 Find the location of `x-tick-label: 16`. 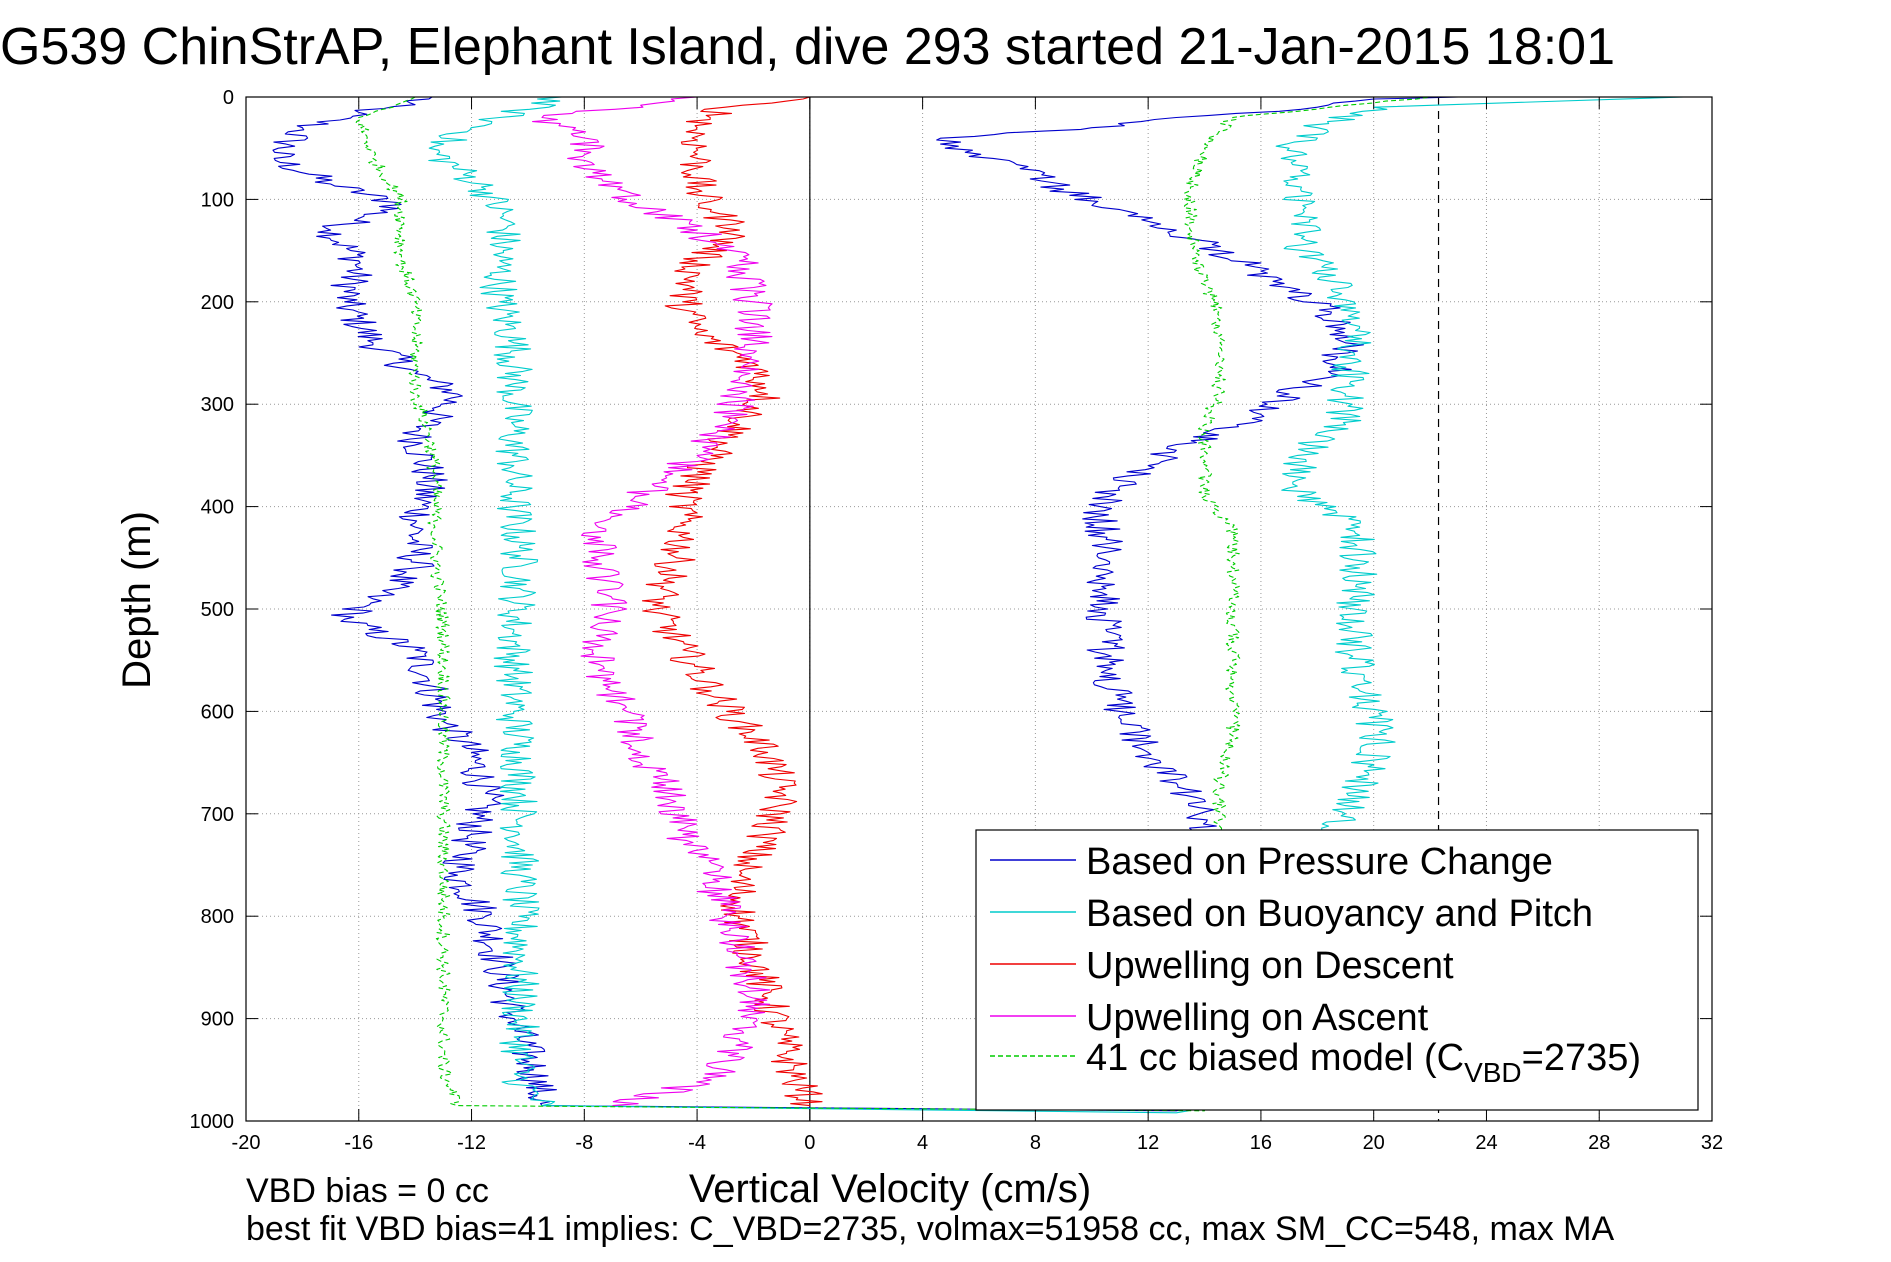

x-tick-label: 16 is located at coordinates (1261, 1143).